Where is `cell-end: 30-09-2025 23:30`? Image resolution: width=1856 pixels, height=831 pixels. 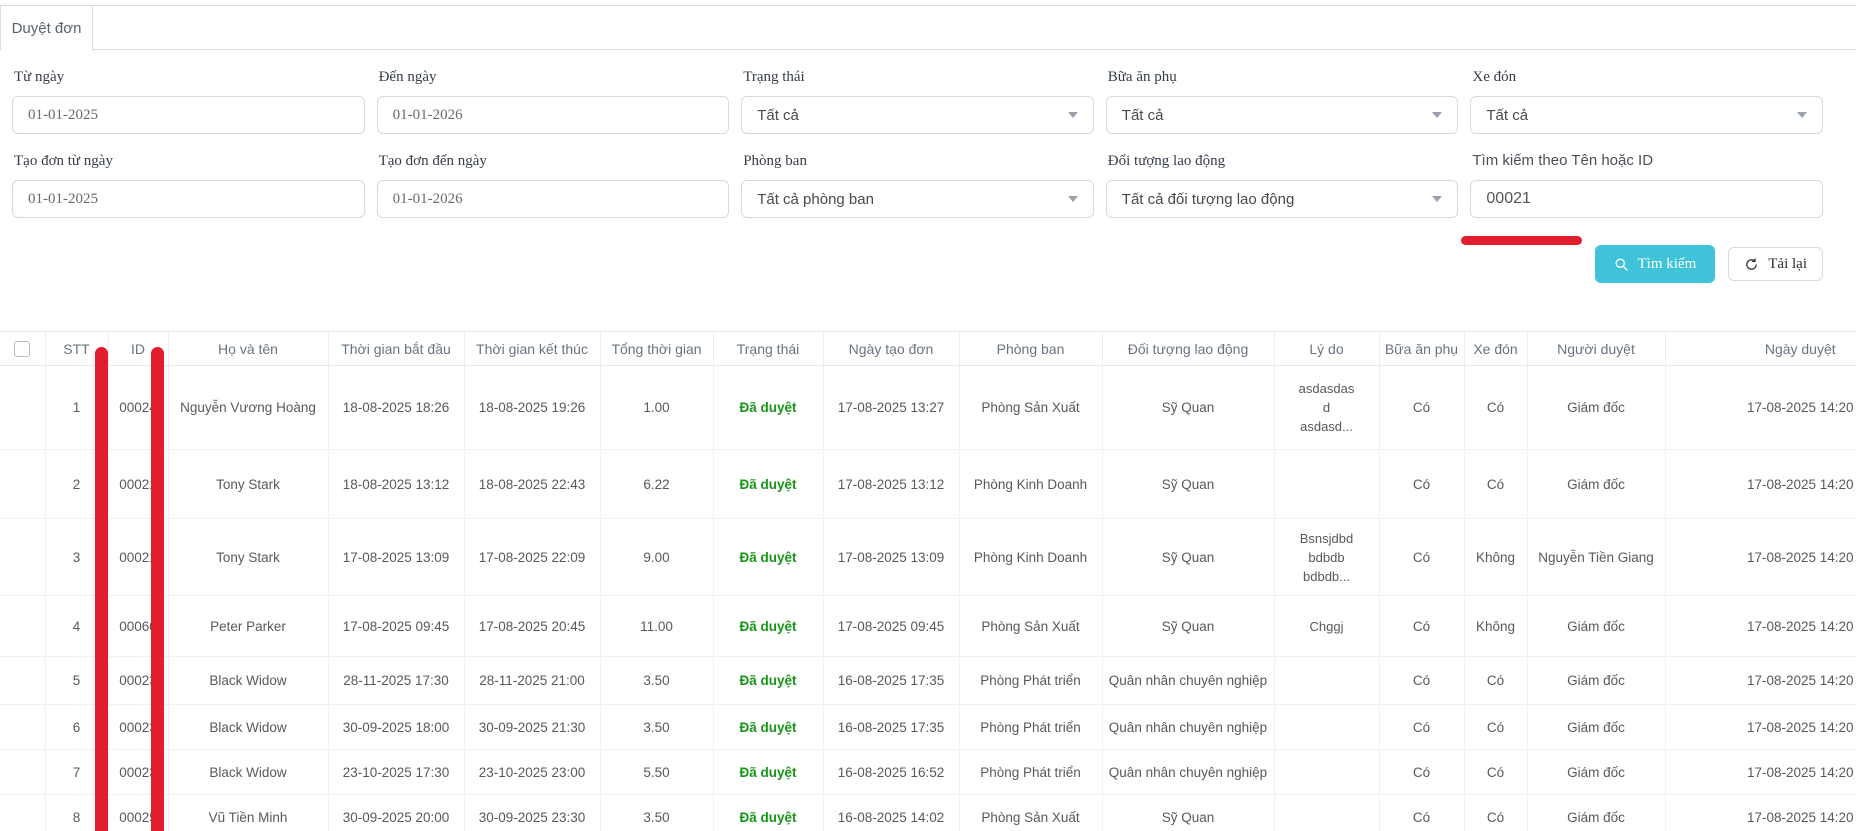 cell-end: 30-09-2025 23:30 is located at coordinates (532, 812).